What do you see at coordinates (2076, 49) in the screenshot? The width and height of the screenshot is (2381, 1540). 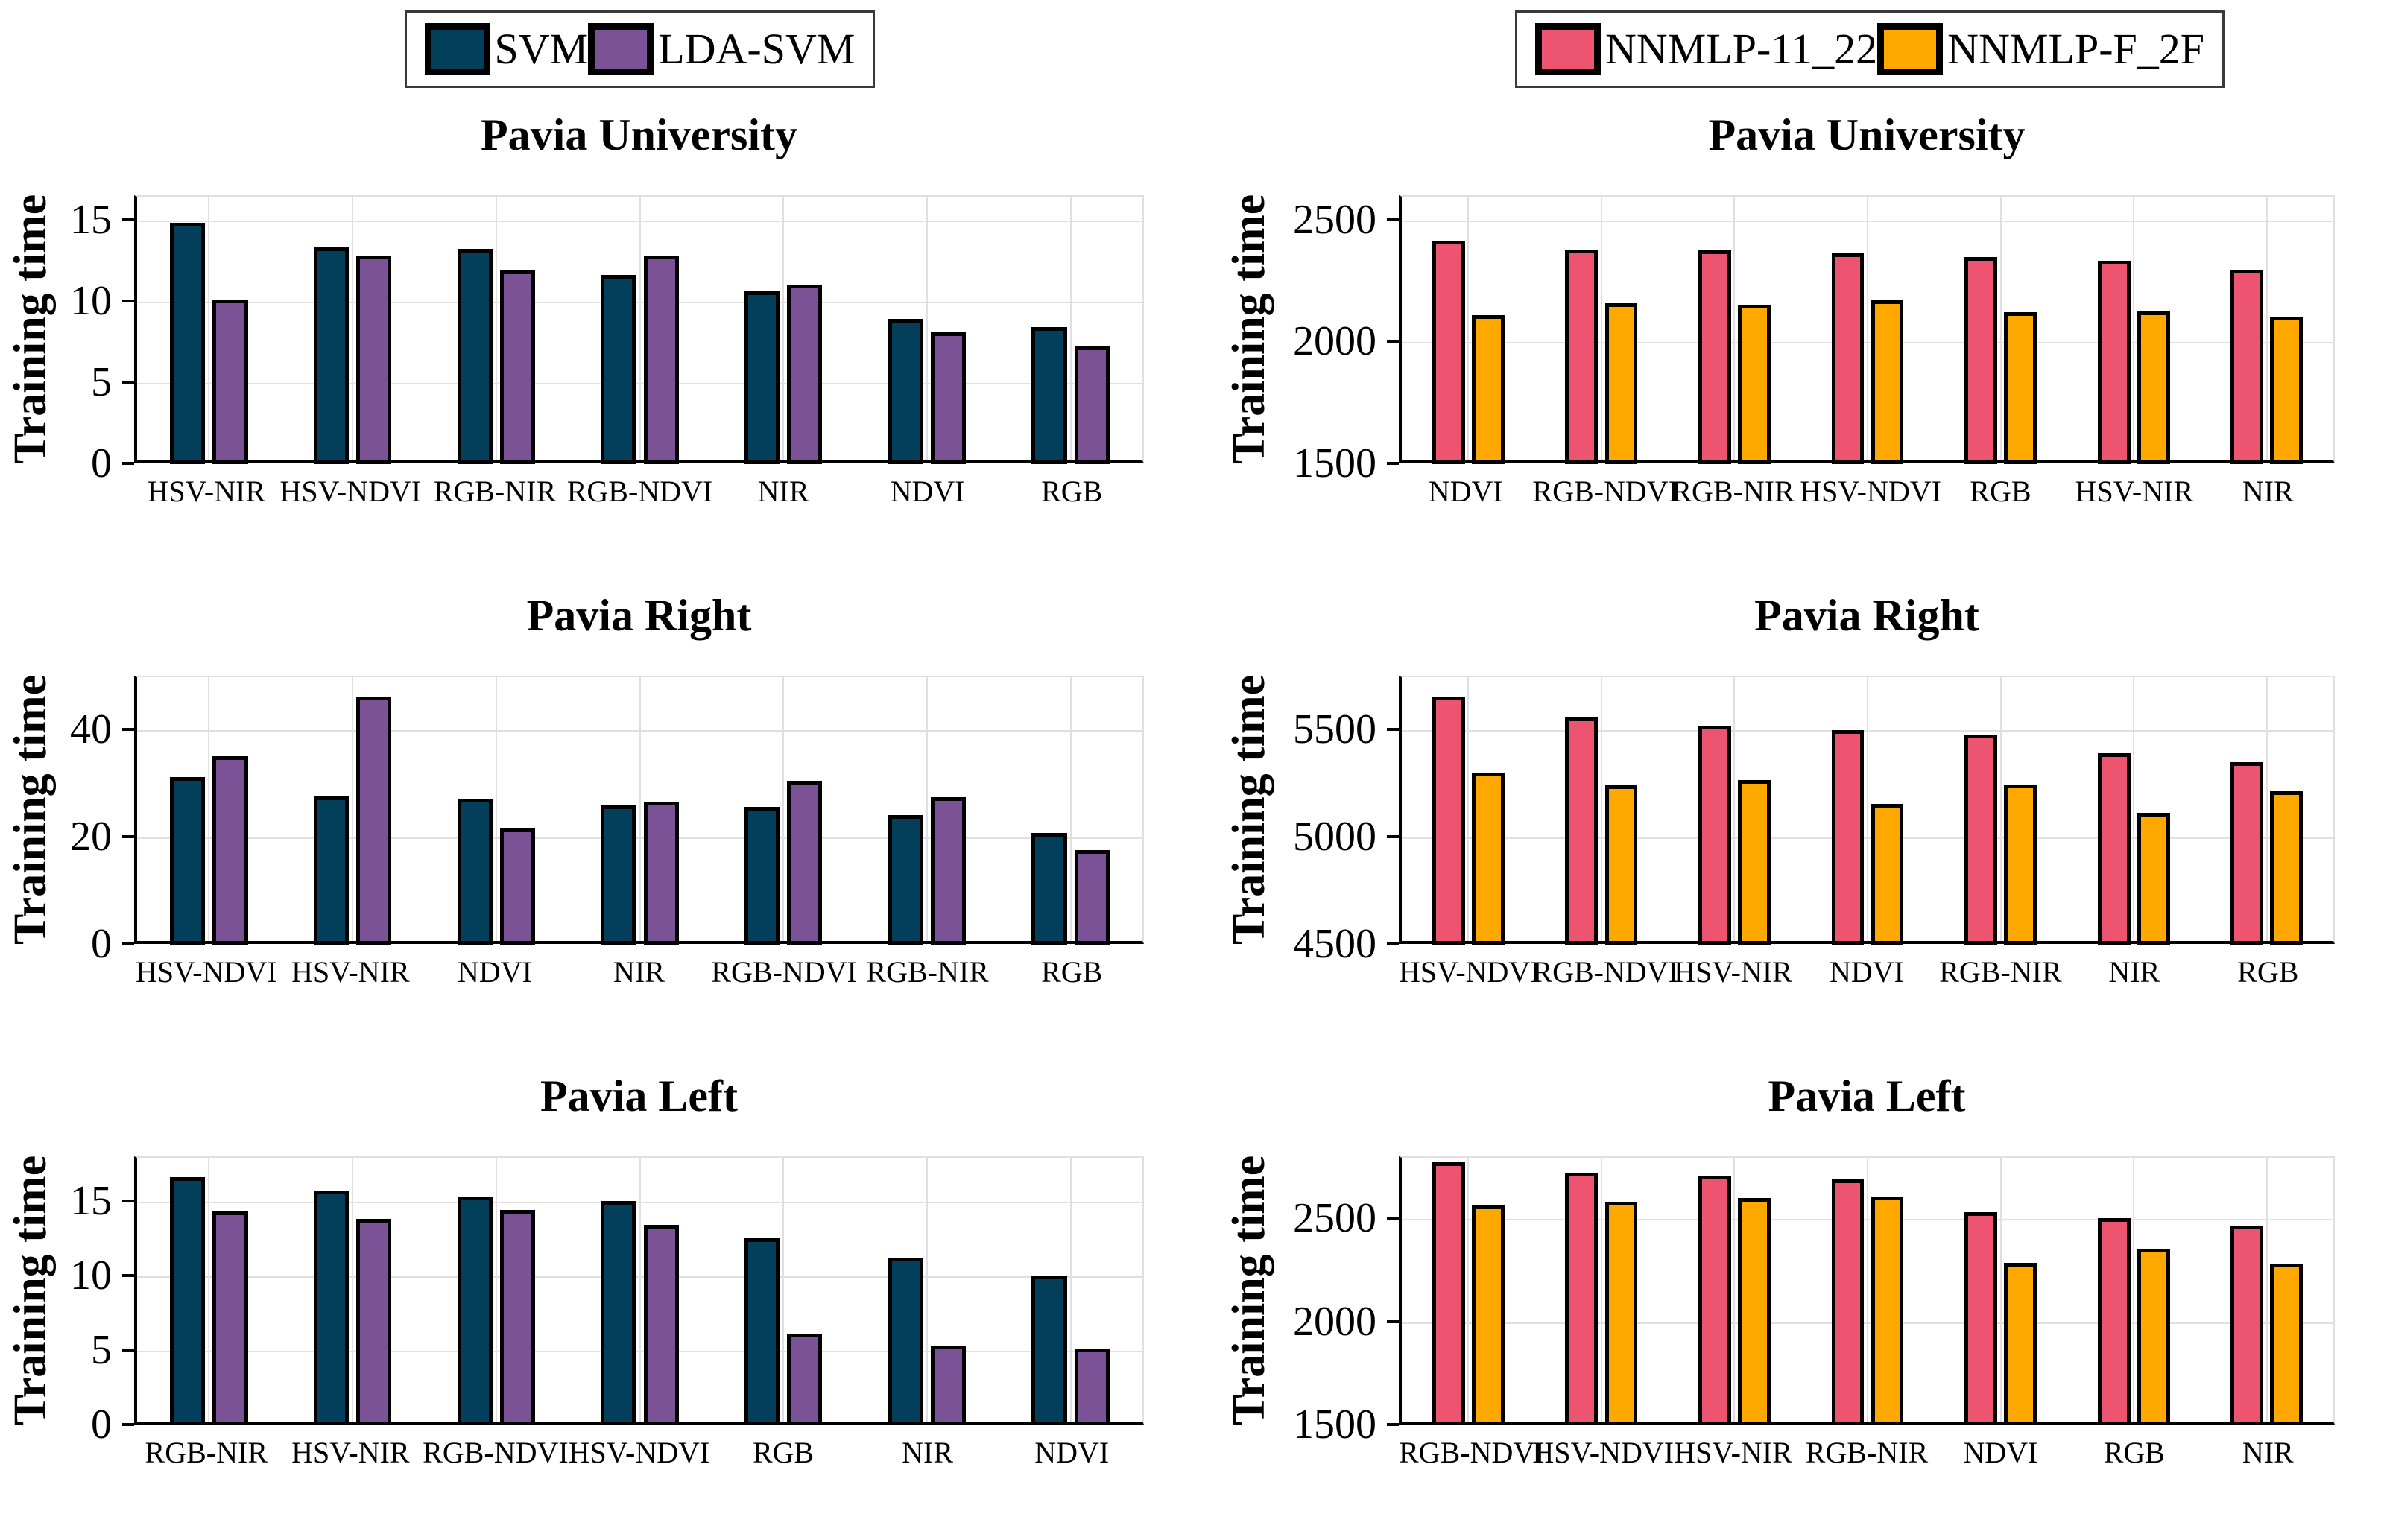 I see `legend-label-nnmlp-f-2f: NNMLP-F_2F` at bounding box center [2076, 49].